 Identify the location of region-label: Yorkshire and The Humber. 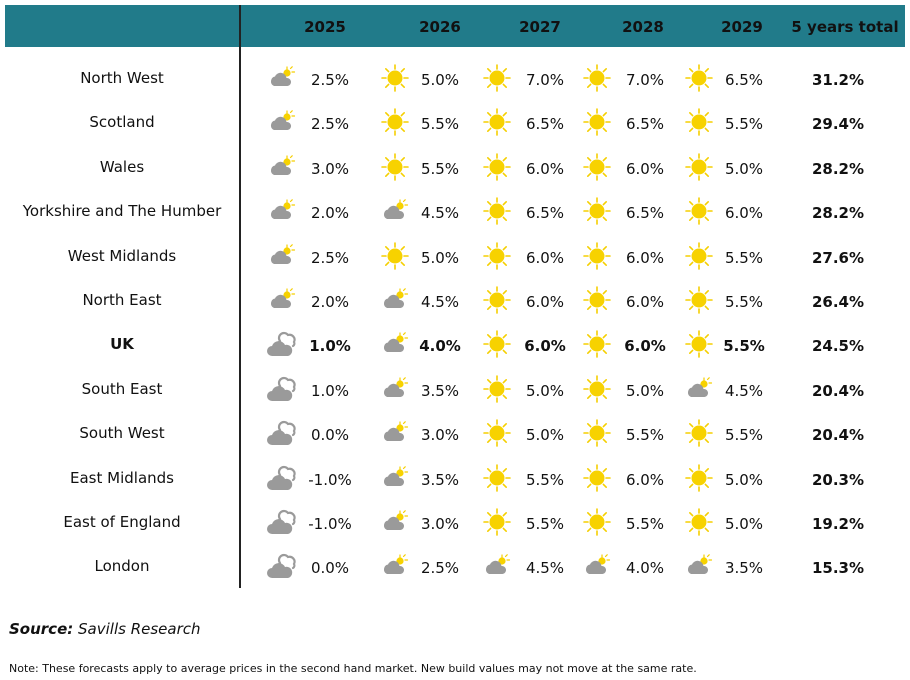
(122, 211).